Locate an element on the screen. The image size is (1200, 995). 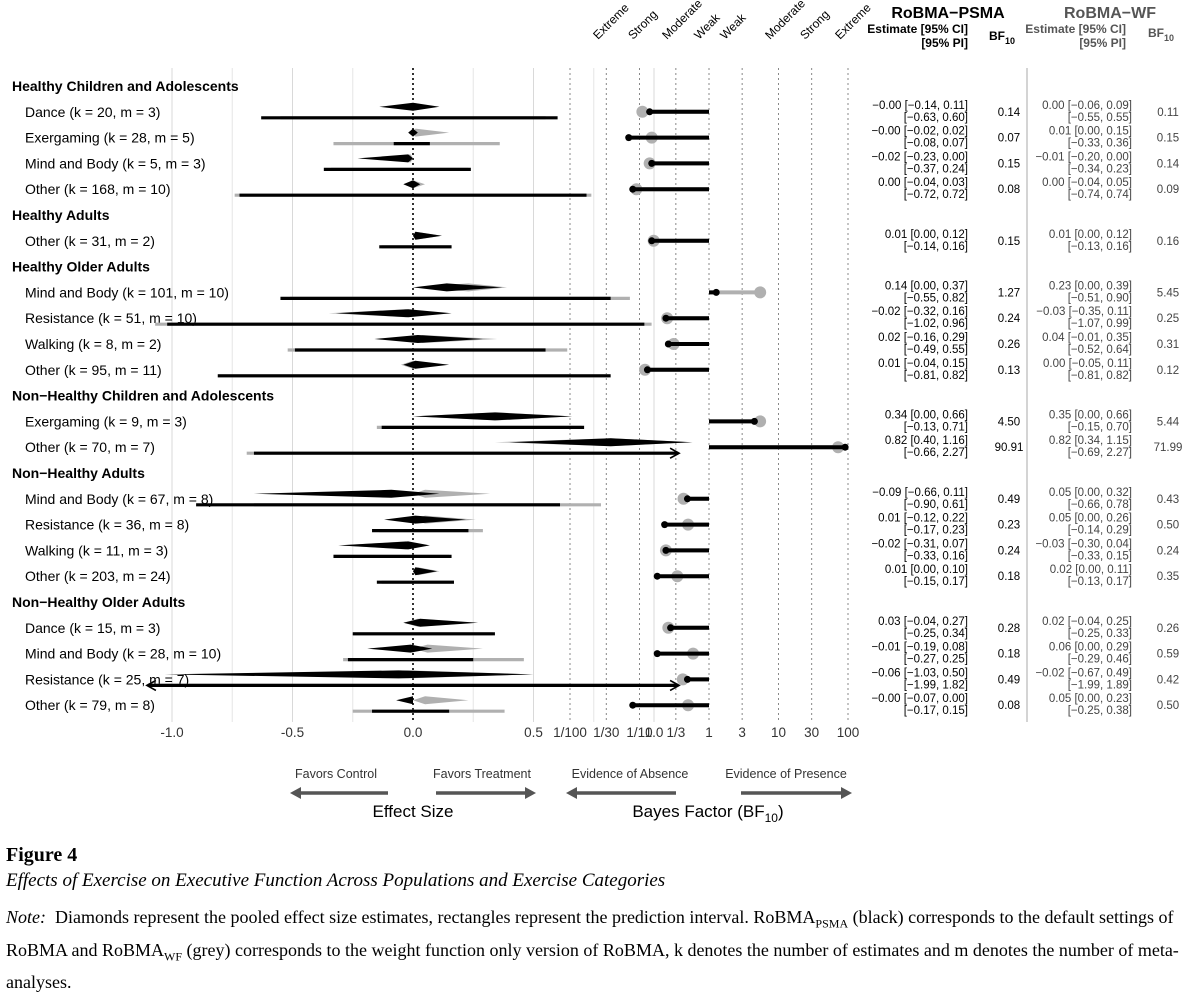
arrow-favors-treatment-head is located at coordinates (530, 793).